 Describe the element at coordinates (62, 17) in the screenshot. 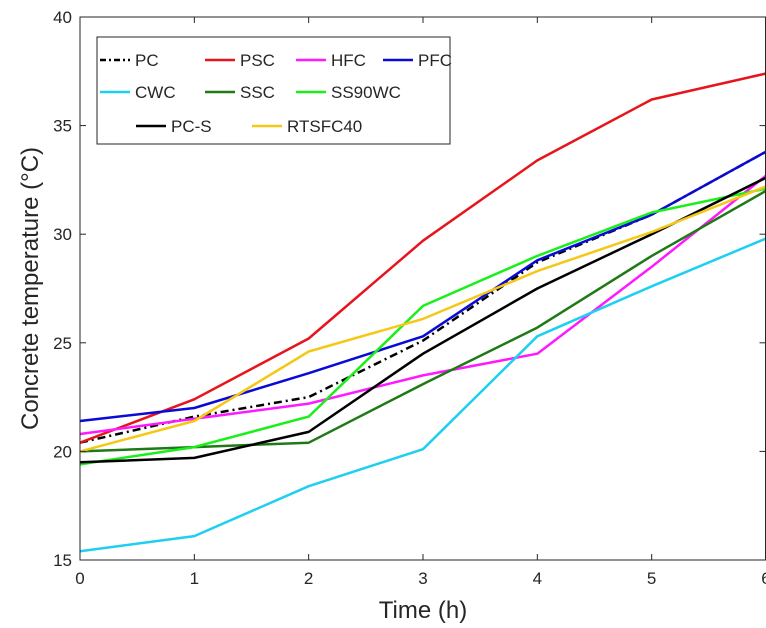

I see `y-tick-label: 40` at that location.